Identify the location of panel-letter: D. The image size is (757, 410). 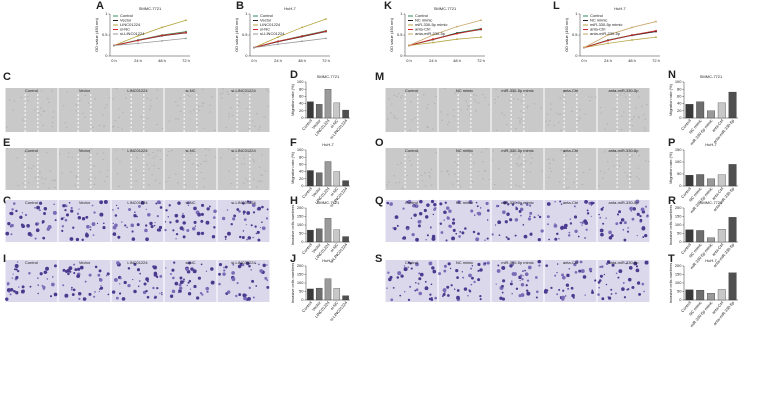
(294, 75).